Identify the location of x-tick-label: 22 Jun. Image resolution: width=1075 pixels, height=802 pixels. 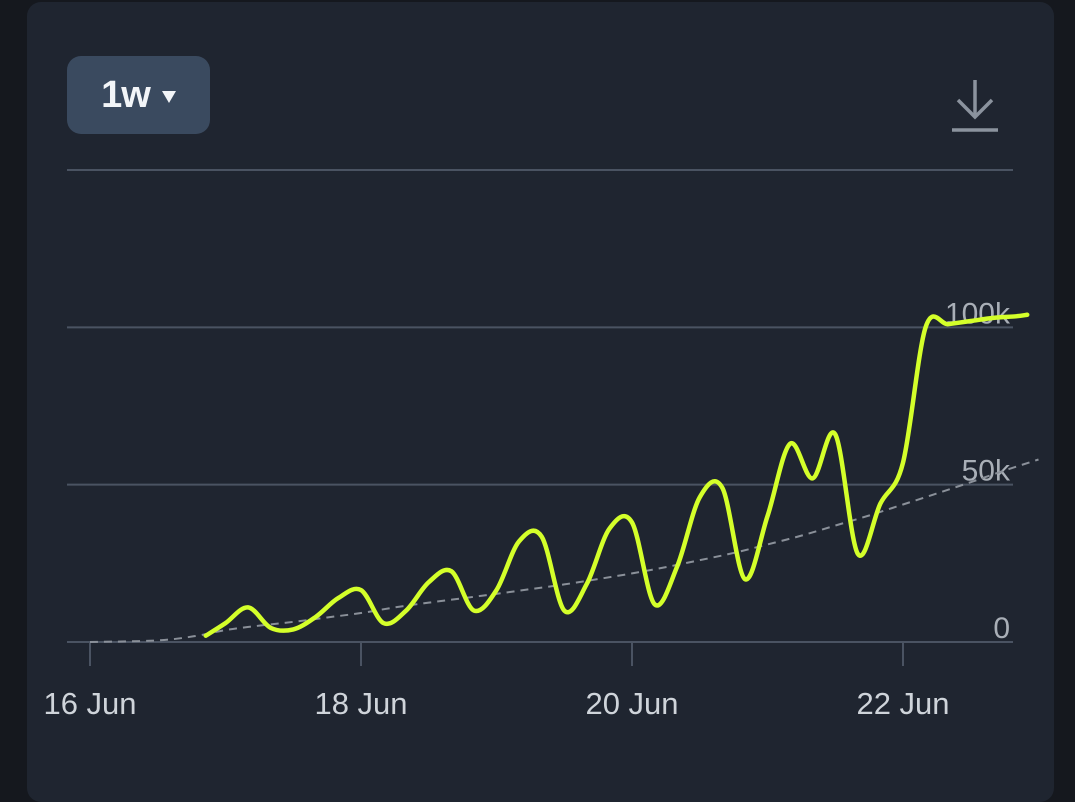
(902, 703).